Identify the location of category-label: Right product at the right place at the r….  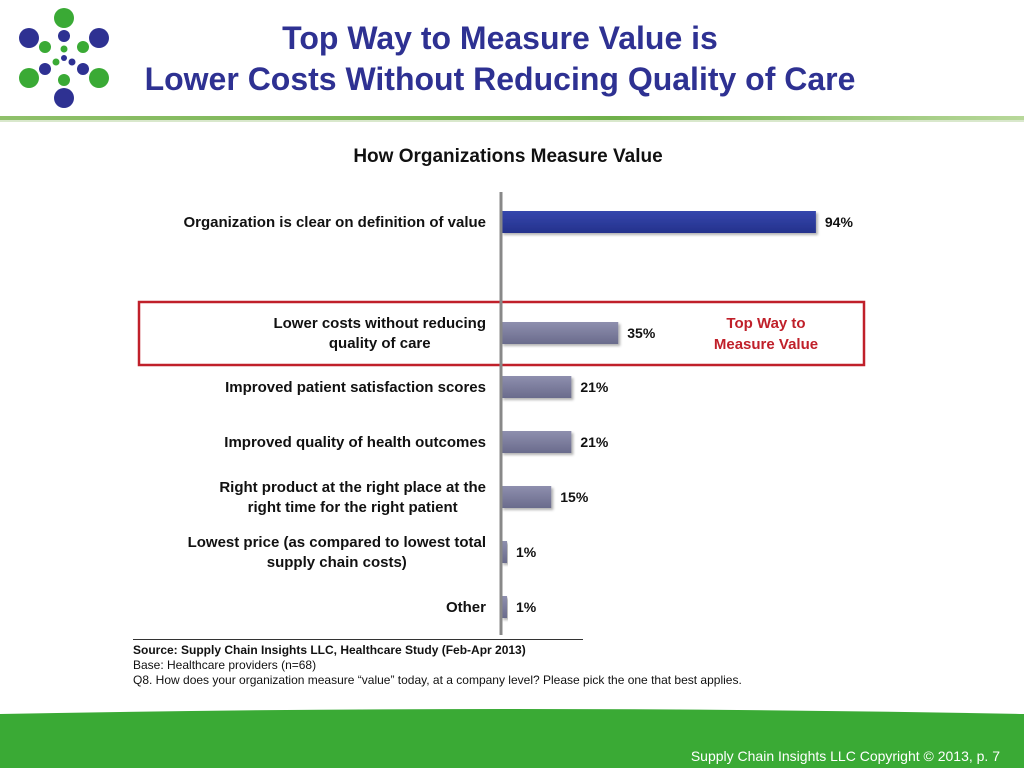
(352, 497).